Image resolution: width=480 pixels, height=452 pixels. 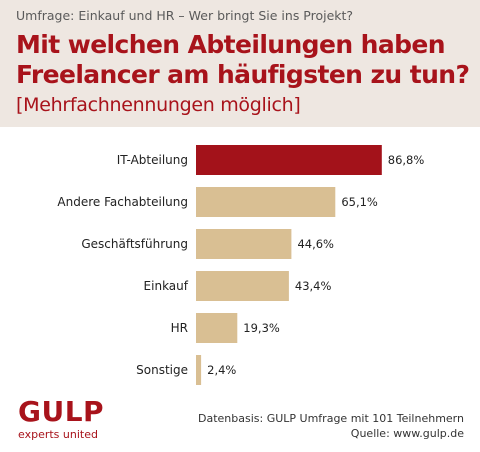 I want to click on bar-einkauf, so click(x=242, y=286).